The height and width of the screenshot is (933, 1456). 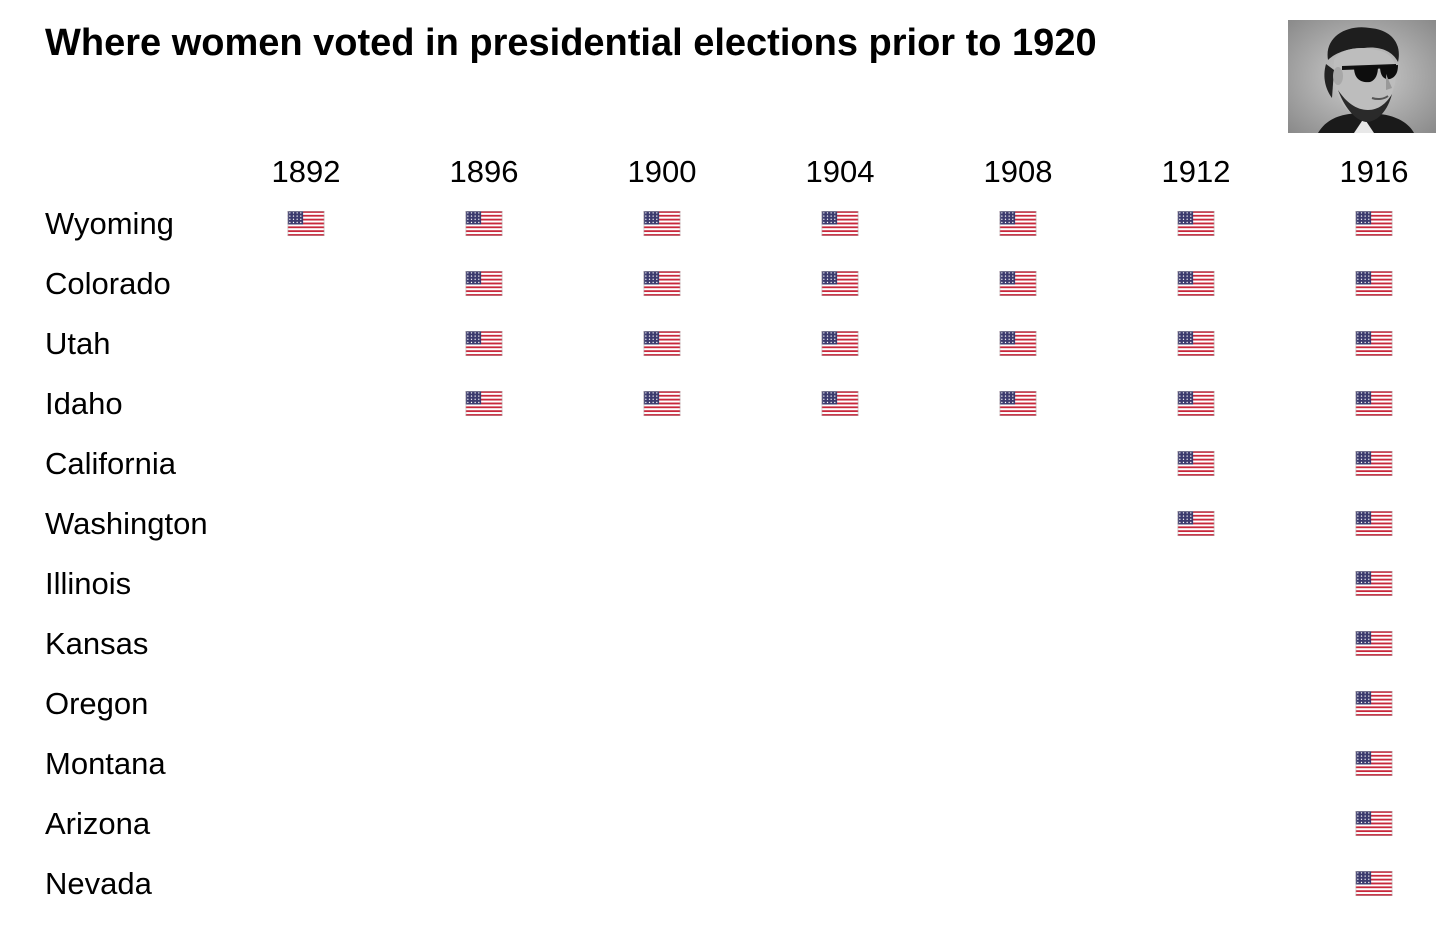 I want to click on state-label-montana: Montana, so click(x=105, y=763).